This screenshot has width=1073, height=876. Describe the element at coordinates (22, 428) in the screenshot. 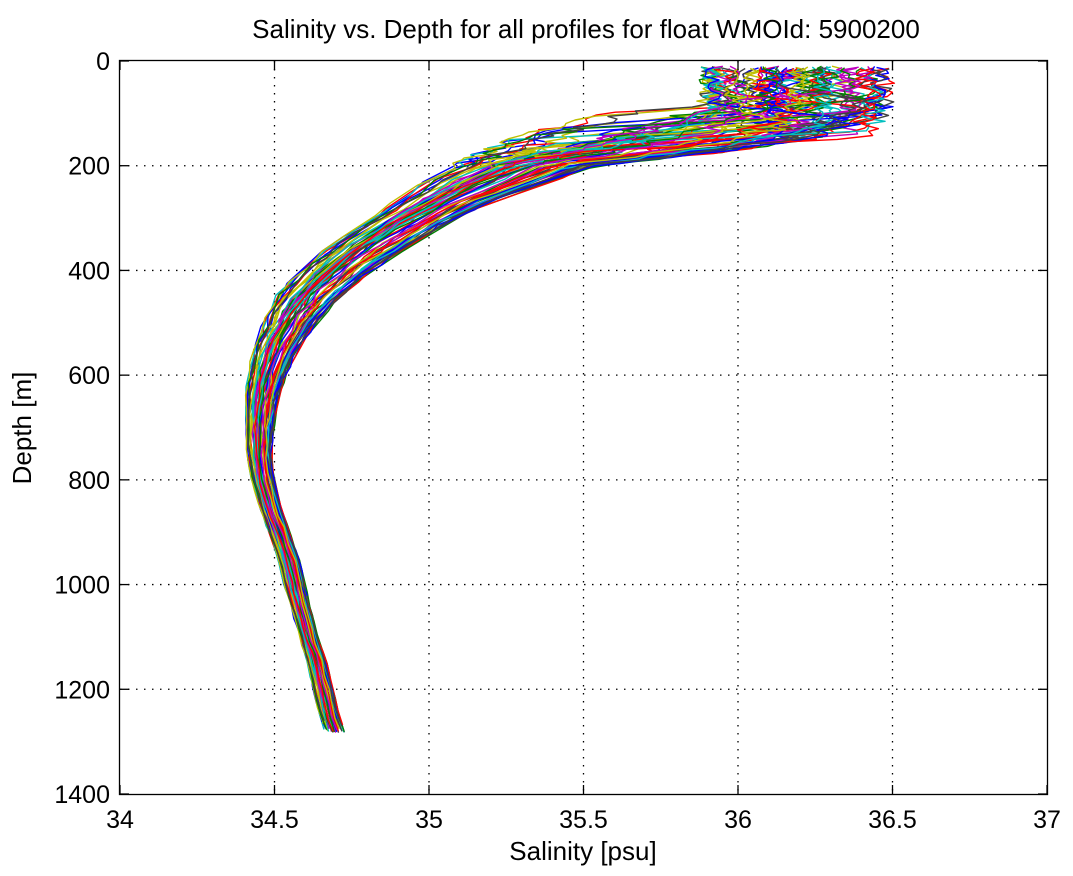

I see `y-axis-label: Depth [m]` at that location.